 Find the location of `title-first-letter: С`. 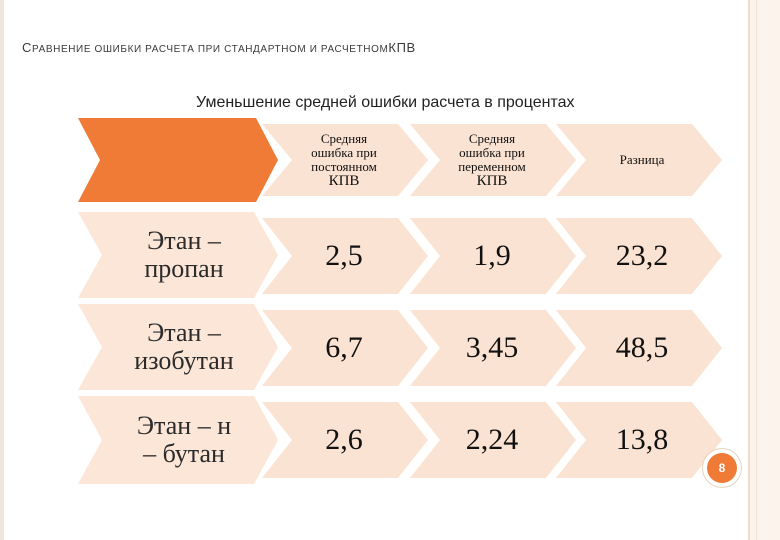

title-first-letter: С is located at coordinates (27, 47).